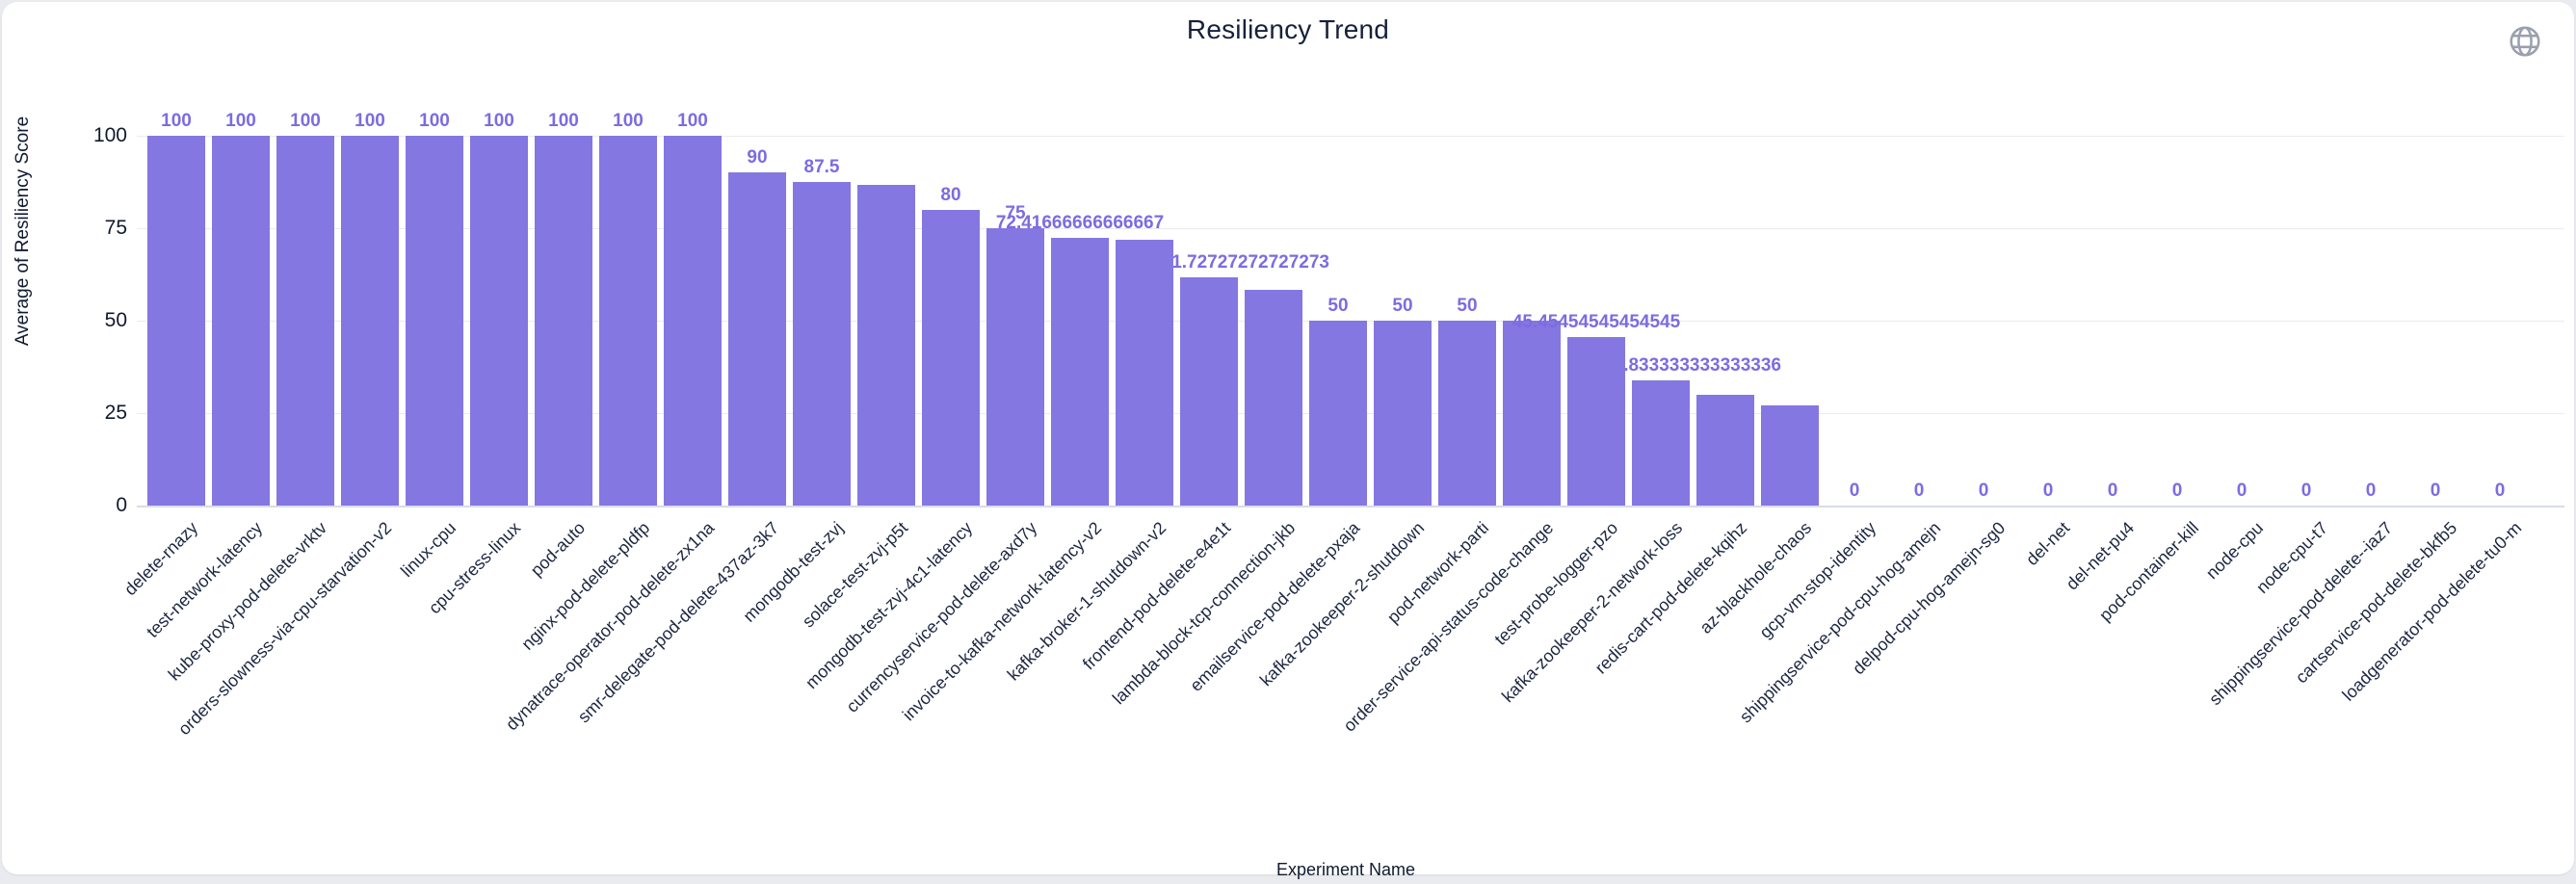  What do you see at coordinates (428, 550) in the screenshot?
I see `x-axis-label: linux-cpu` at bounding box center [428, 550].